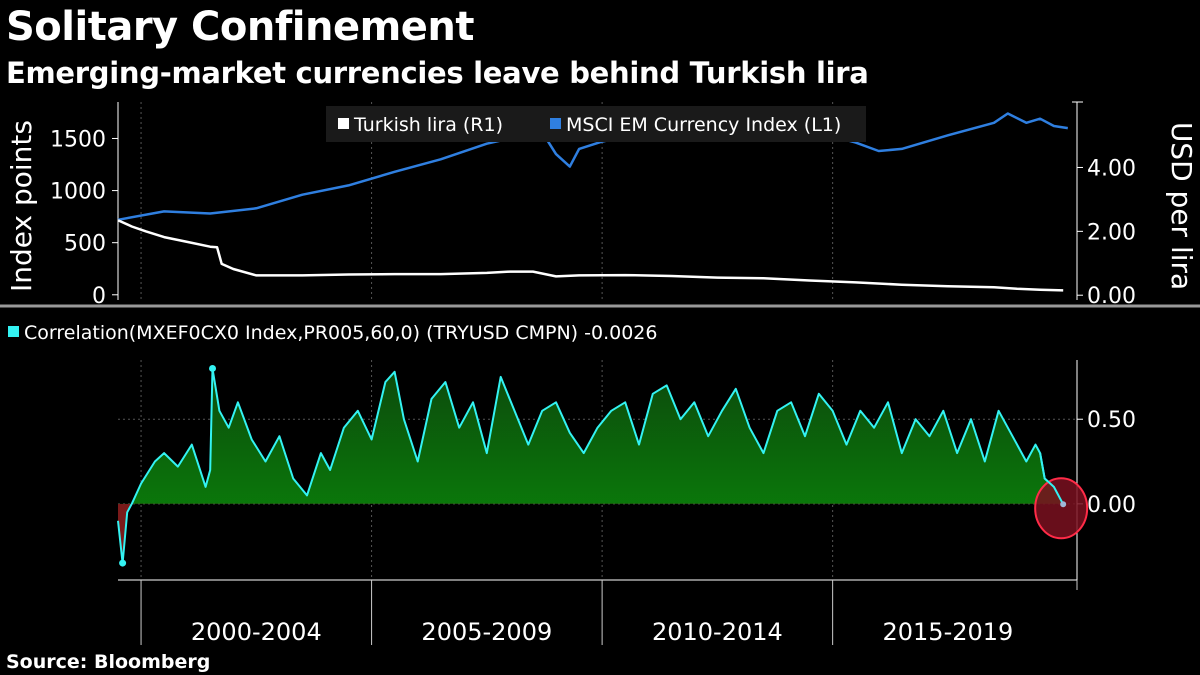  Describe the element at coordinates (486, 632) in the screenshot. I see `x-period-label-1: 2005-2009` at that location.